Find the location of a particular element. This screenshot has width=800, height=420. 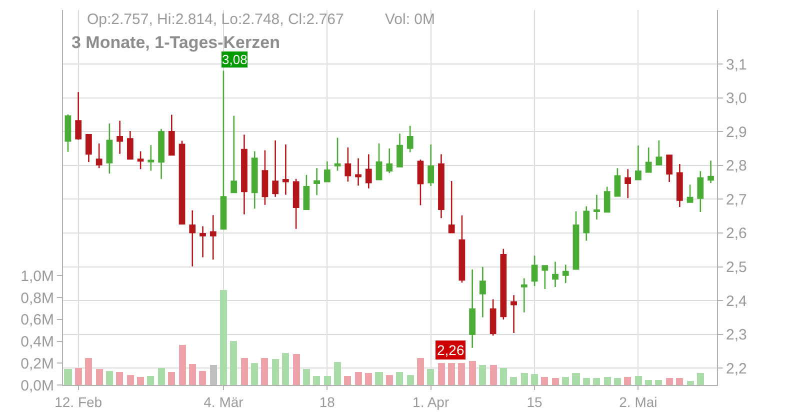

y2-tick-label: 0,0M is located at coordinates (37, 385).